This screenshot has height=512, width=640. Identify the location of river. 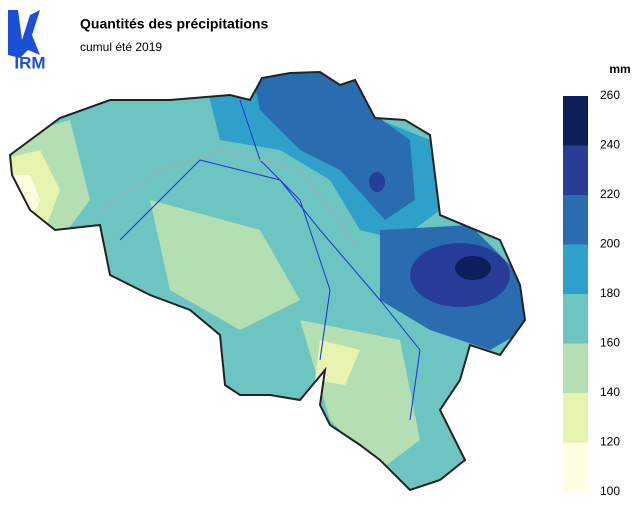
(285, 230).